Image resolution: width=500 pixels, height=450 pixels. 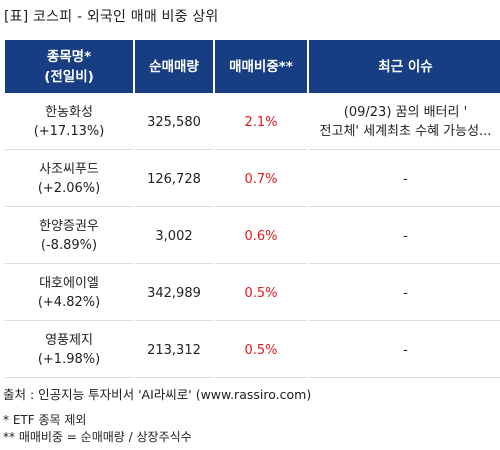 What do you see at coordinates (69, 340) in the screenshot?
I see `stock-name: 영풍제지` at bounding box center [69, 340].